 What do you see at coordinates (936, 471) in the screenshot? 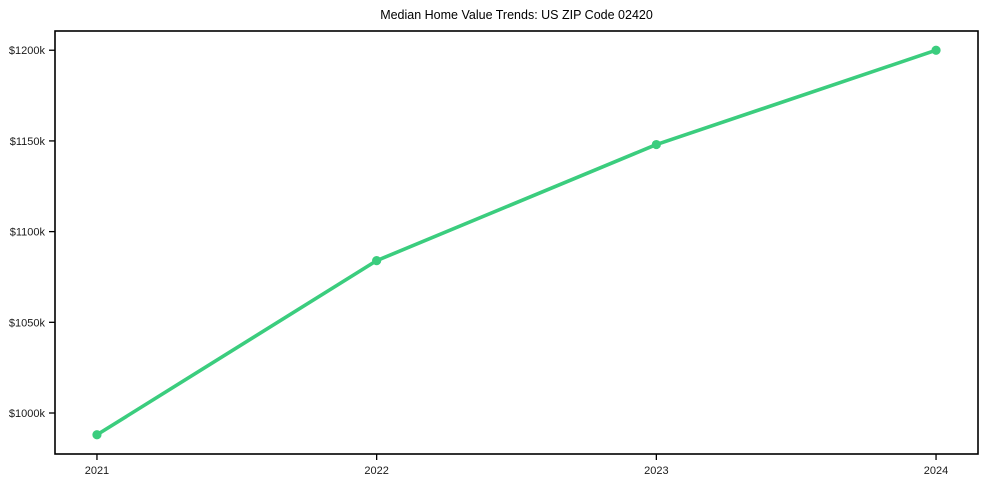
I see `x-axis-tick-label: 2024` at bounding box center [936, 471].